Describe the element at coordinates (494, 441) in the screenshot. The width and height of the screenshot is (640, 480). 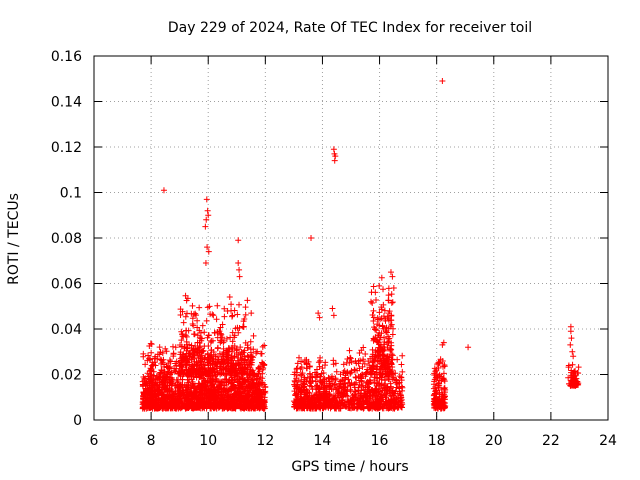
I see `x-tick-label: 20` at that location.